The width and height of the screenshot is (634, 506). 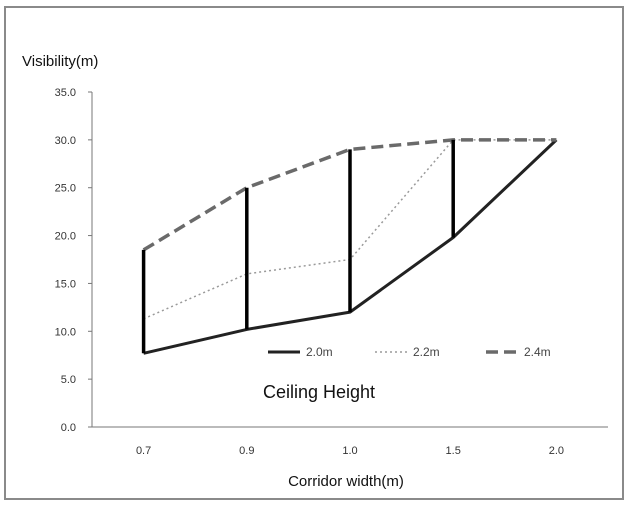 What do you see at coordinates (409, 352) in the screenshot?
I see `legend: 2.0m 2.2m 2.4m` at bounding box center [409, 352].